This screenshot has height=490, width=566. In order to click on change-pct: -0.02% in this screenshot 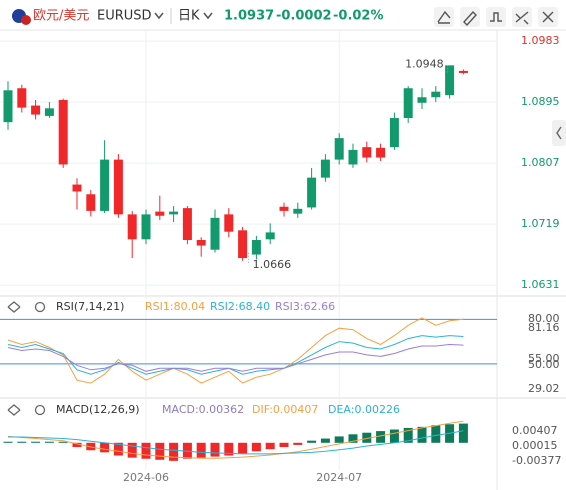, I will do `click(358, 16)`.